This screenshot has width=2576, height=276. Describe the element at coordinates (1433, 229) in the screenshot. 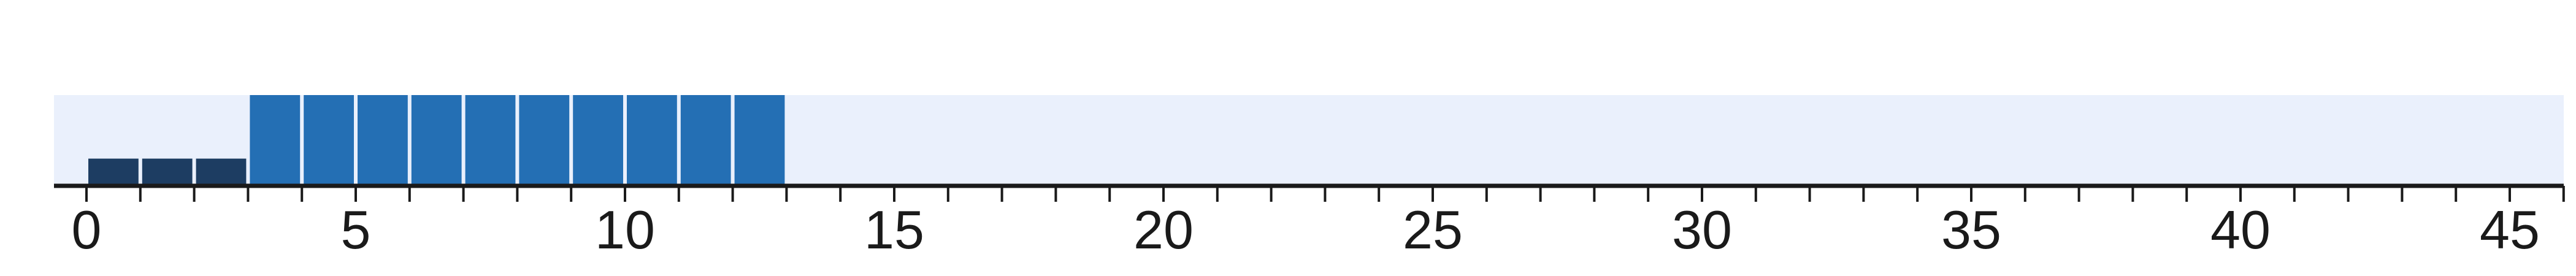

I see `x-tick-label-25: 25` at that location.